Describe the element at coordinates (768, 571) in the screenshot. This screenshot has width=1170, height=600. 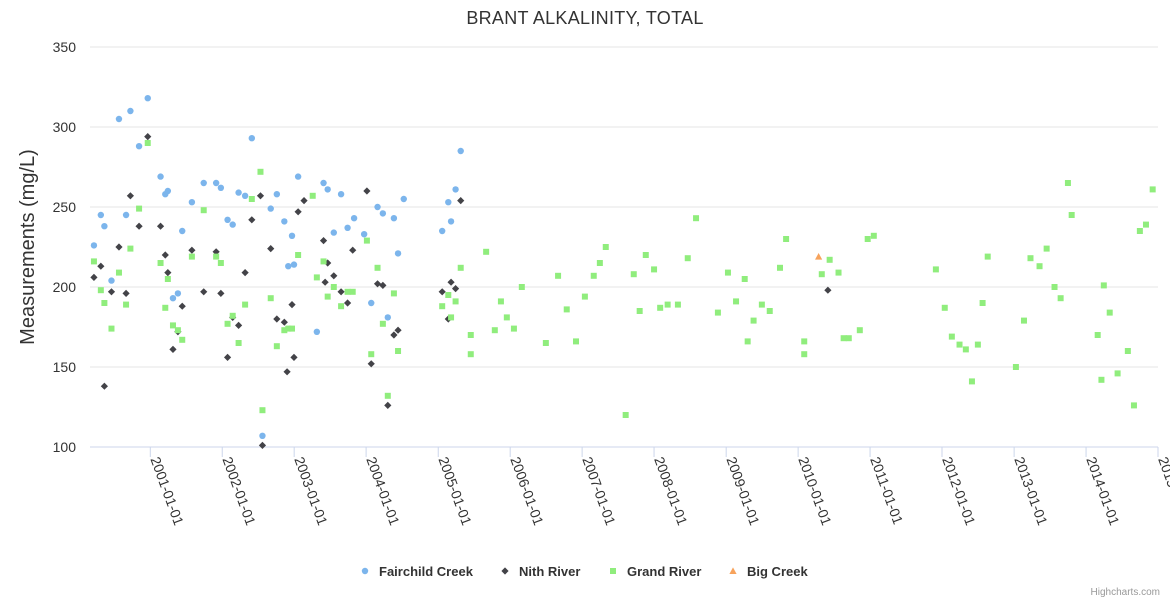
I see `legend-item-big-creek: Big Creek` at that location.